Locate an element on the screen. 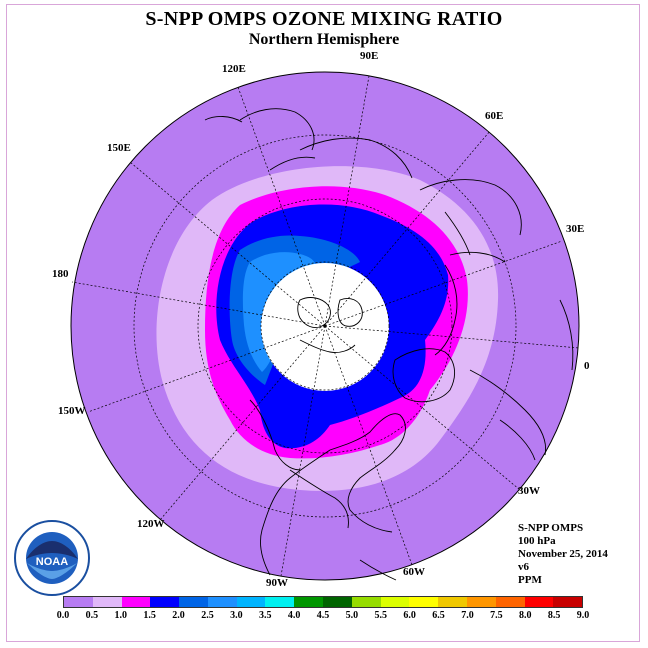 This screenshot has height=648, width=648. colorbar-tick-label: 3.0 is located at coordinates (236, 615).